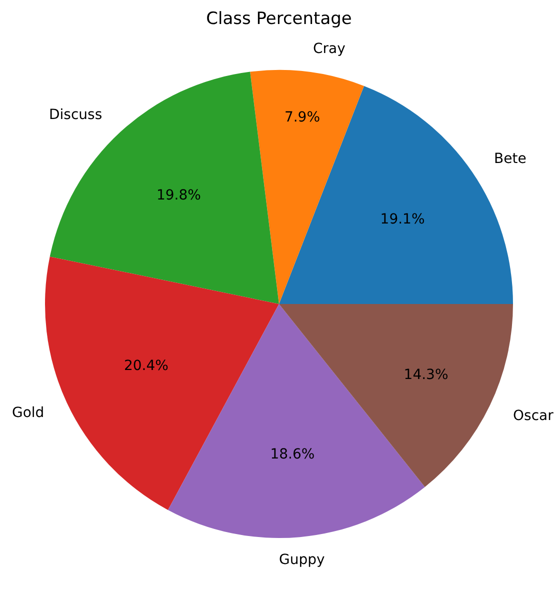 The image size is (558, 598). I want to click on slice-label: Guppy, so click(302, 560).